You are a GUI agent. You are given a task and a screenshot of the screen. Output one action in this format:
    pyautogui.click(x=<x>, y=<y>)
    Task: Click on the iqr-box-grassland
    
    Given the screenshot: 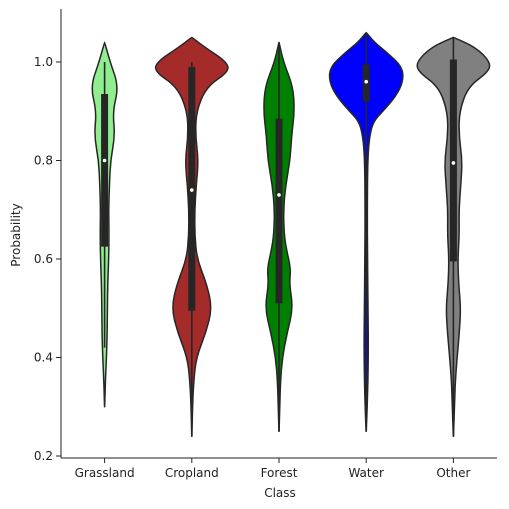 What is the action you would take?
    pyautogui.click(x=105, y=170)
    